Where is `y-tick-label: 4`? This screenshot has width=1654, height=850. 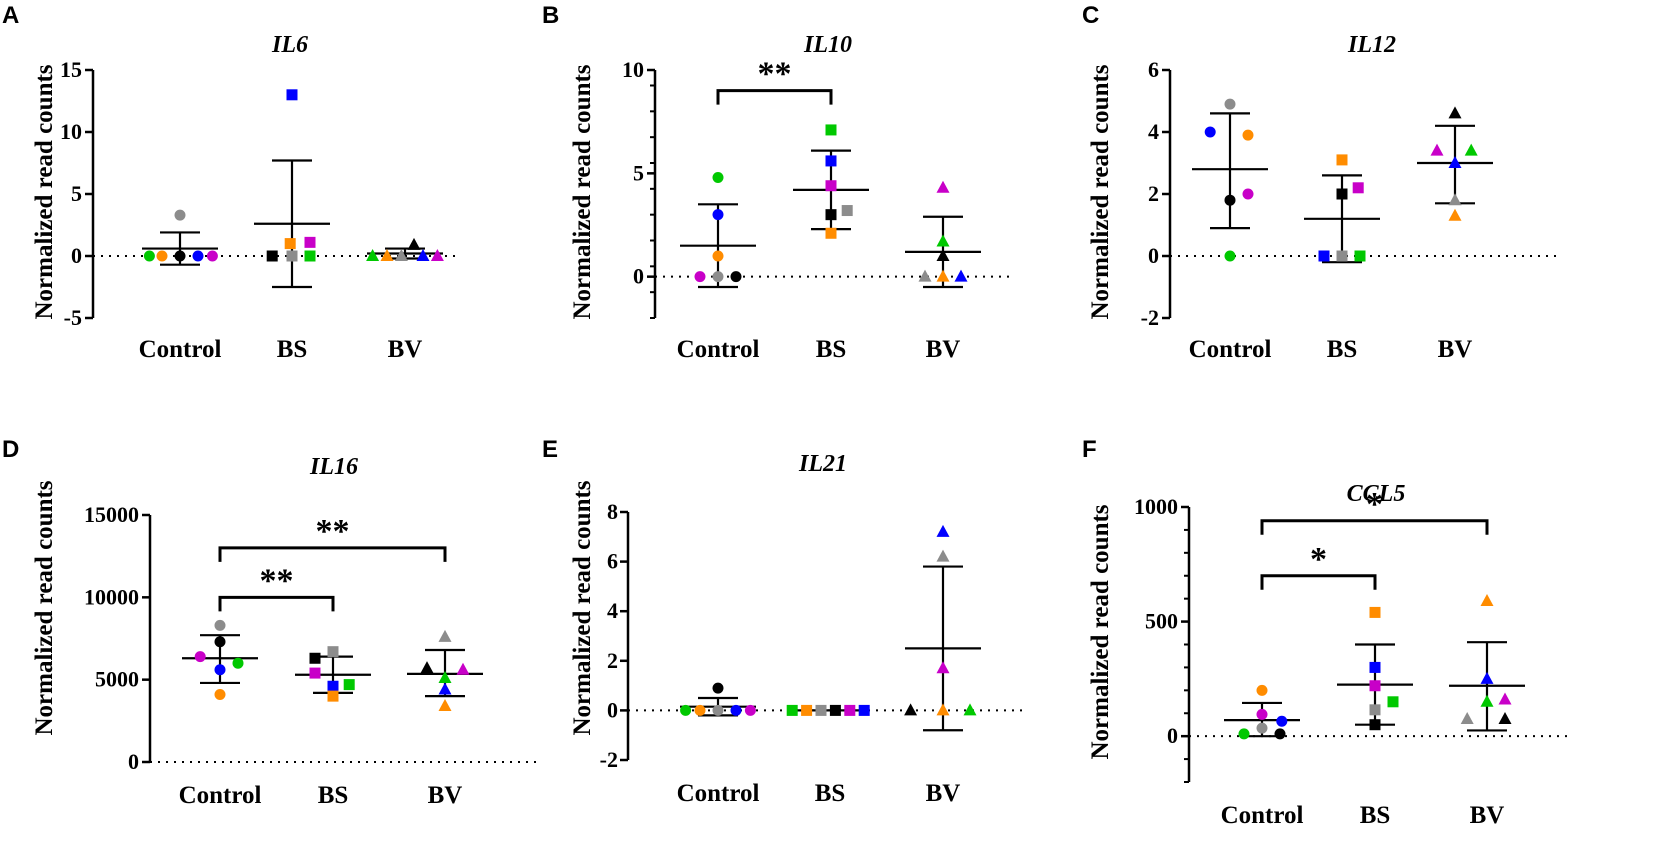 y-tick-label: 4 is located at coordinates (612, 610).